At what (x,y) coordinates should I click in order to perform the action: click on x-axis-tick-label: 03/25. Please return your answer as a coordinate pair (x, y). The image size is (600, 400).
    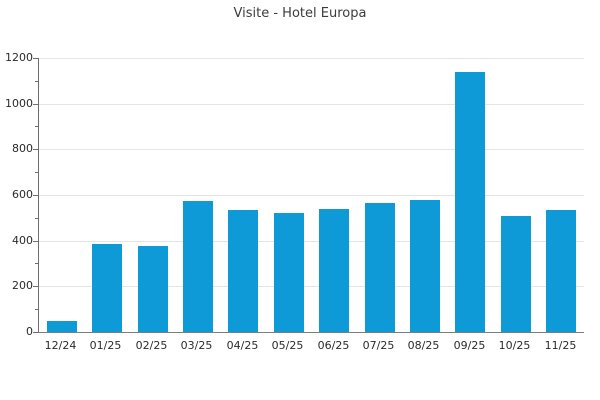
    Looking at the image, I should click on (196, 345).